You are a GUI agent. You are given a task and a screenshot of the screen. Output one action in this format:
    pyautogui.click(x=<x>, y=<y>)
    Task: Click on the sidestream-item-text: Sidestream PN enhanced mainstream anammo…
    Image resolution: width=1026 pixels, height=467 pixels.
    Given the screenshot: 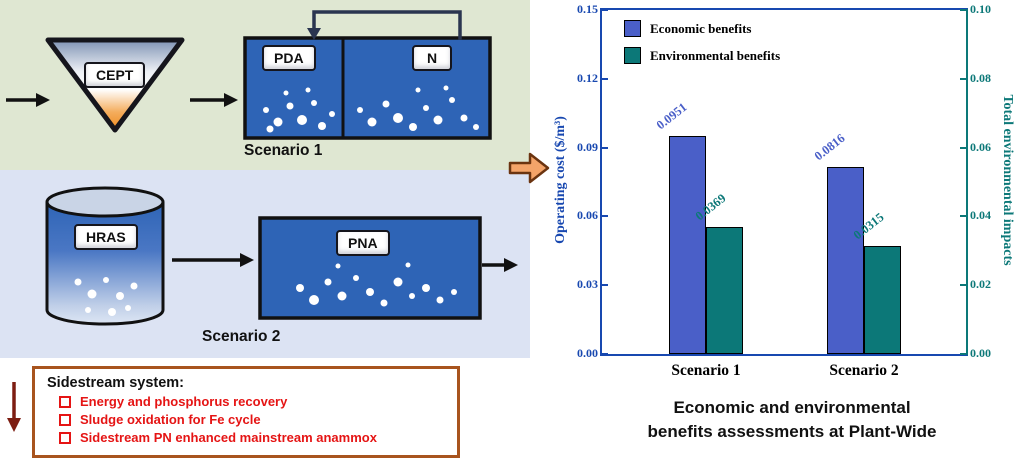 What is the action you would take?
    pyautogui.click(x=228, y=437)
    